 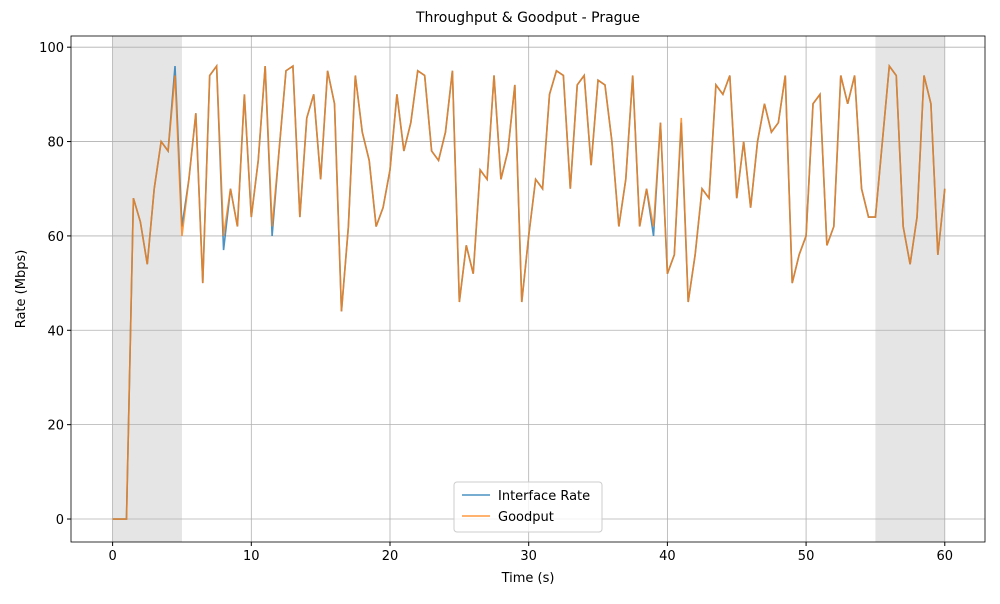 I want to click on x-axis-label: Time (s), so click(x=528, y=578).